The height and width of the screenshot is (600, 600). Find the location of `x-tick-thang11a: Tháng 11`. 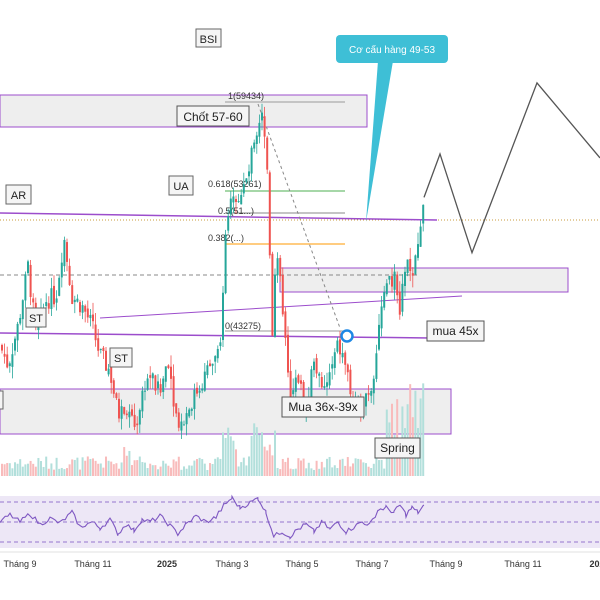

x-tick-thang11a: Tháng 11 is located at coordinates (92, 564).